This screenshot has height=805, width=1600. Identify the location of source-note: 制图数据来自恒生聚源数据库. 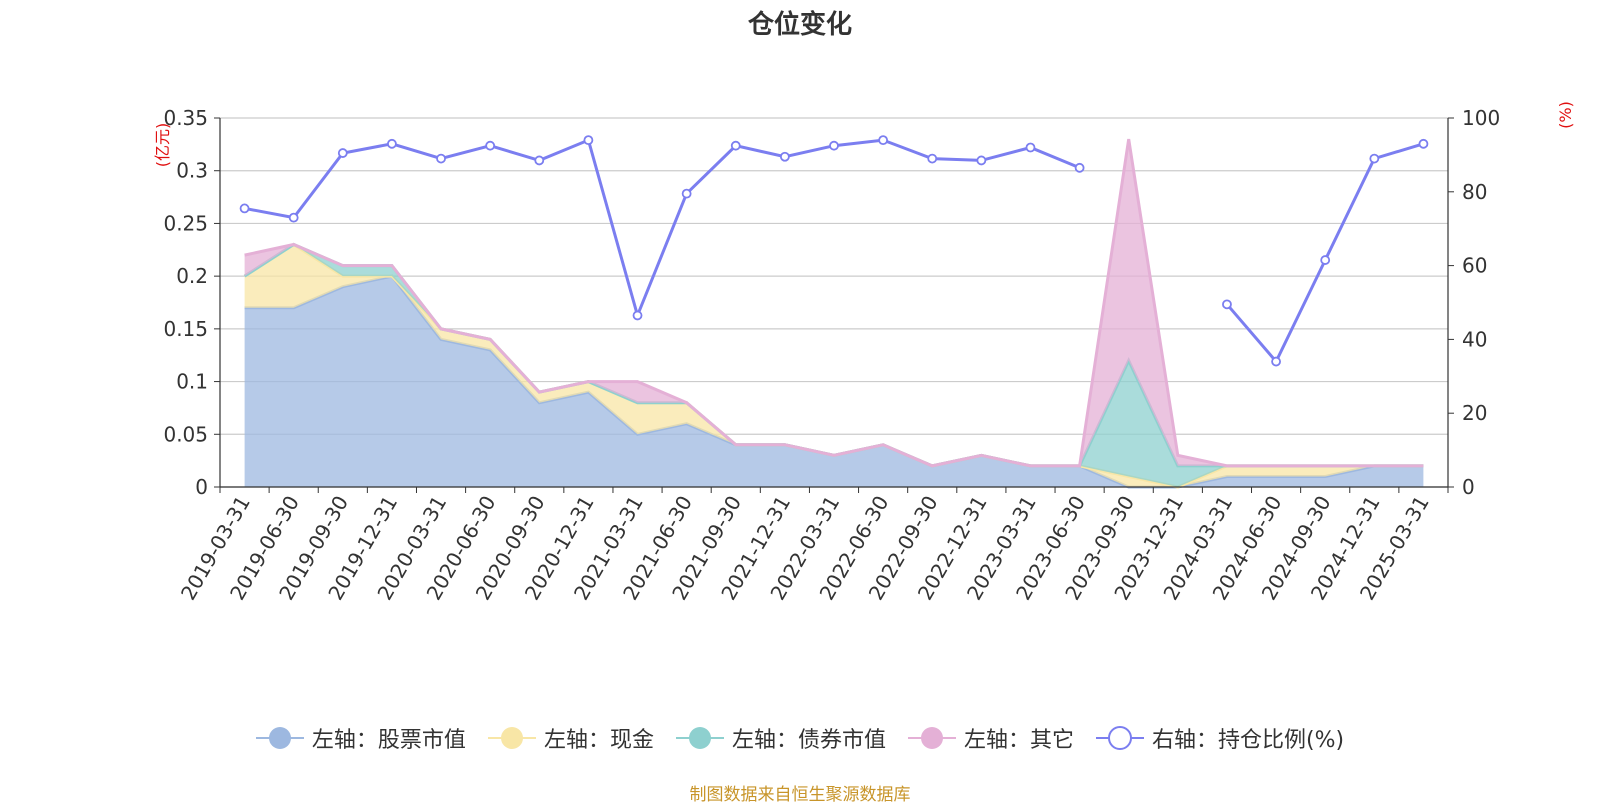
(800, 795).